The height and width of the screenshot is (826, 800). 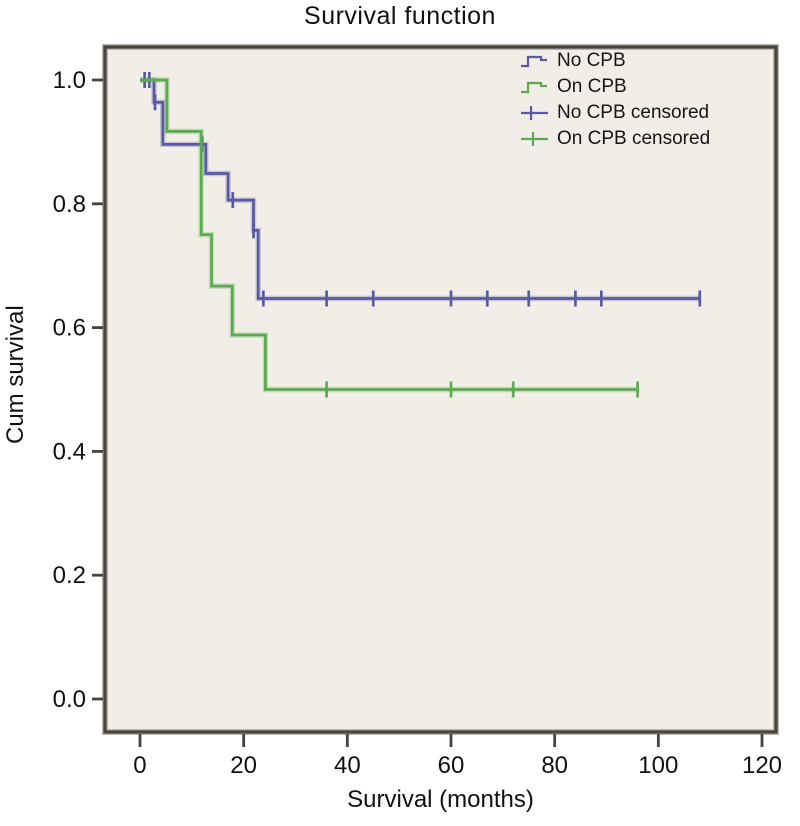 I want to click on svg-text: 0.8, so click(x=69, y=204).